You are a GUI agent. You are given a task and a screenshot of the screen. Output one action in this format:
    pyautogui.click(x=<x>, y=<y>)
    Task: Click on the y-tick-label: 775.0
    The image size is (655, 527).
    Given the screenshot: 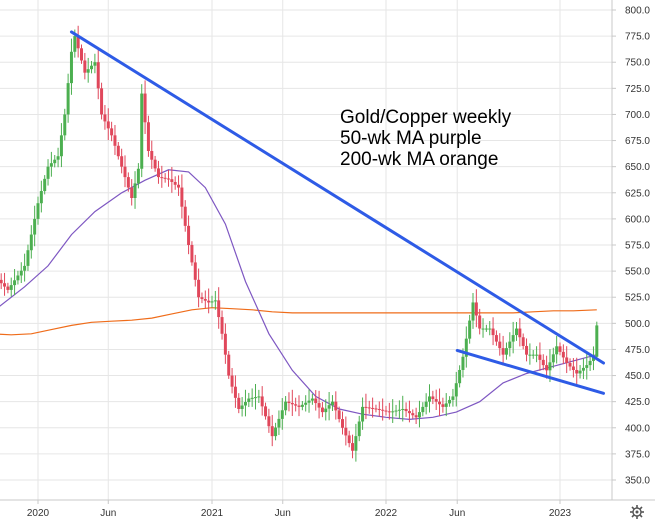 What is the action you would take?
    pyautogui.click(x=637, y=37)
    